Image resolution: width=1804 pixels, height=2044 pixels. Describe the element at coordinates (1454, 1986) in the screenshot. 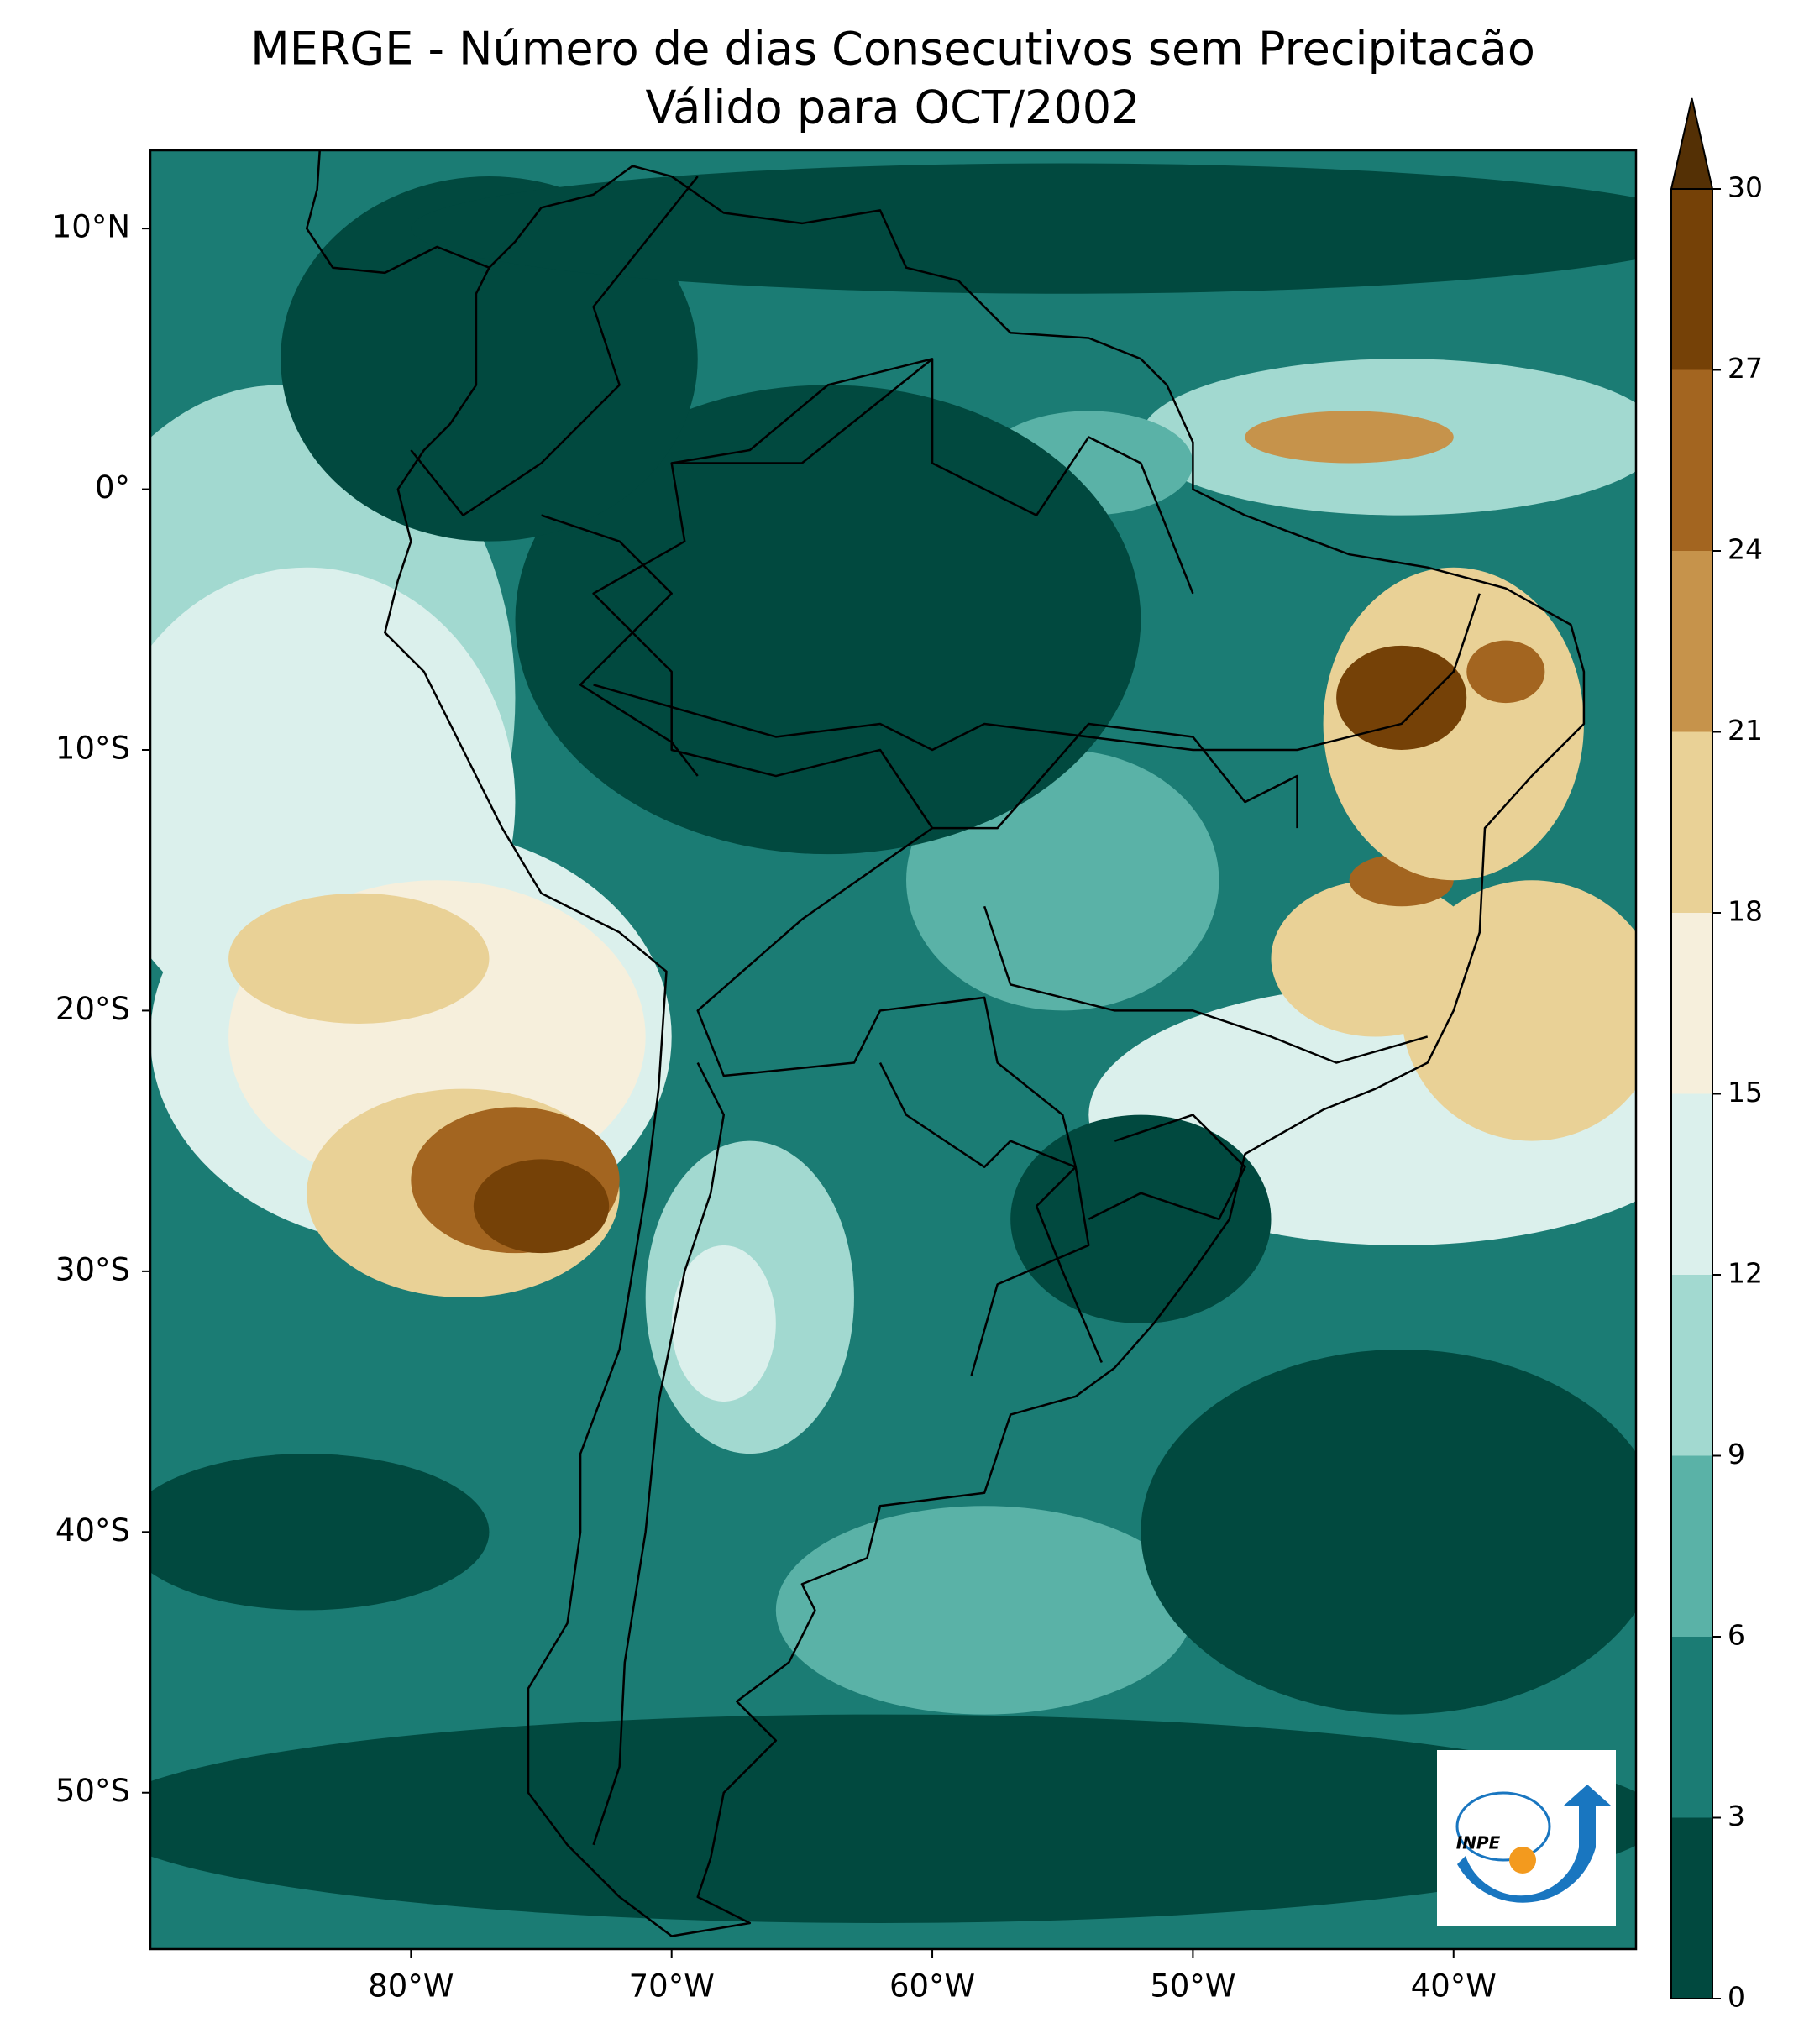

I see `x-tick-label: 40°W` at that location.